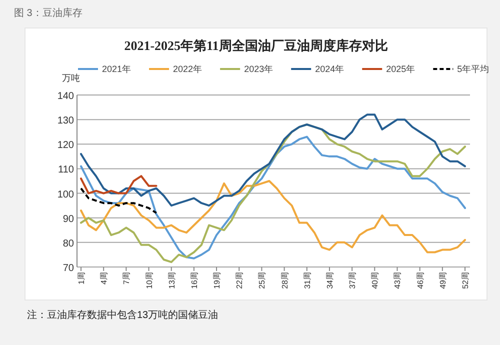  Describe the element at coordinates (420, 280) in the screenshot. I see `x-tick-label: 46周` at that location.